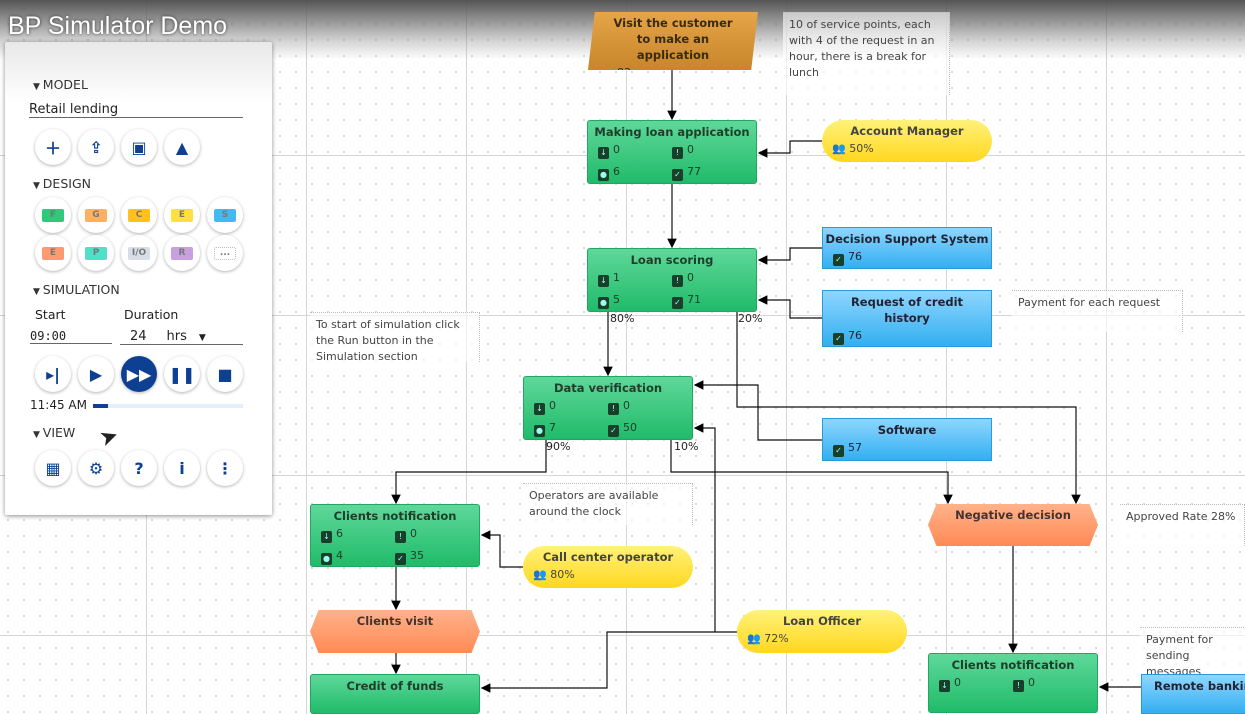 This screenshot has height=714, width=1245. I want to click on section-simulation: SIMULATION, so click(76, 289).